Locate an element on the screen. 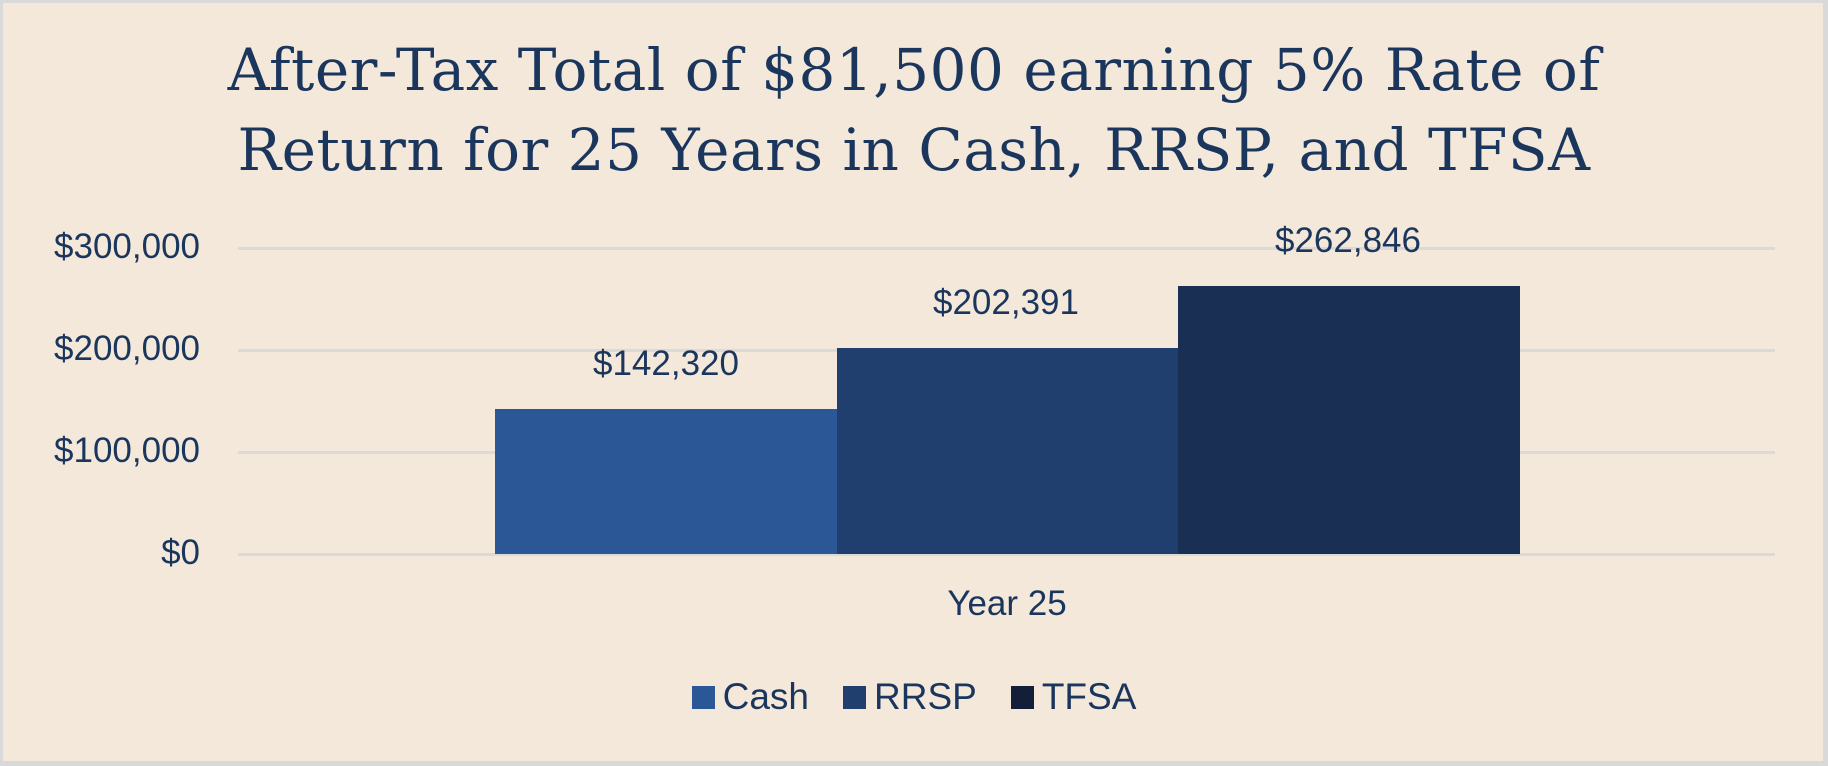  chart-legend: Cash RRSP TFSA is located at coordinates (914, 697).